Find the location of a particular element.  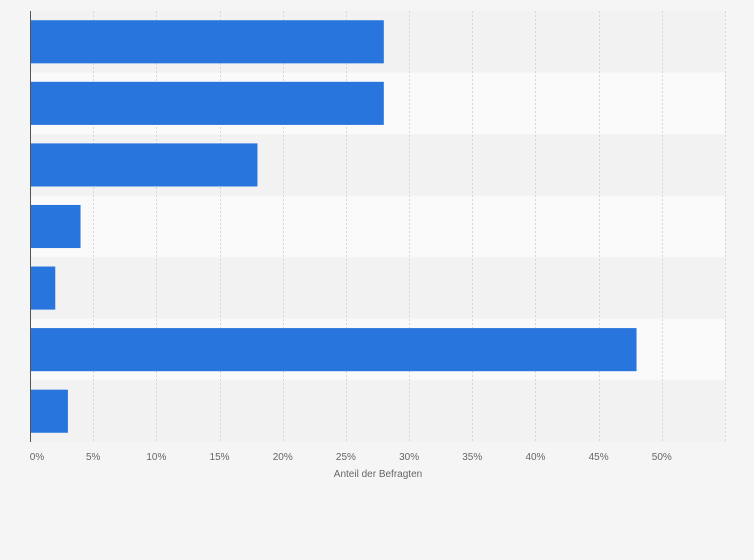

x-tick-labels: 0% 5% 10% 15% 20% 25% 30% 35% 40% 45% 50% is located at coordinates (351, 457).